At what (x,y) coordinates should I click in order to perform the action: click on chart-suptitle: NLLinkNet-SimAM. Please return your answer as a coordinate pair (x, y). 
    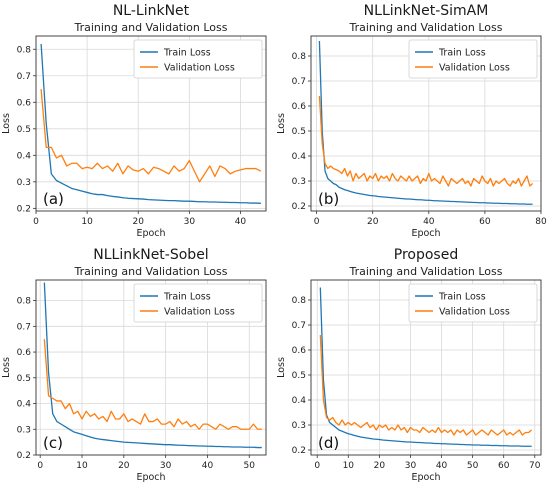
    Looking at the image, I should click on (426, 11).